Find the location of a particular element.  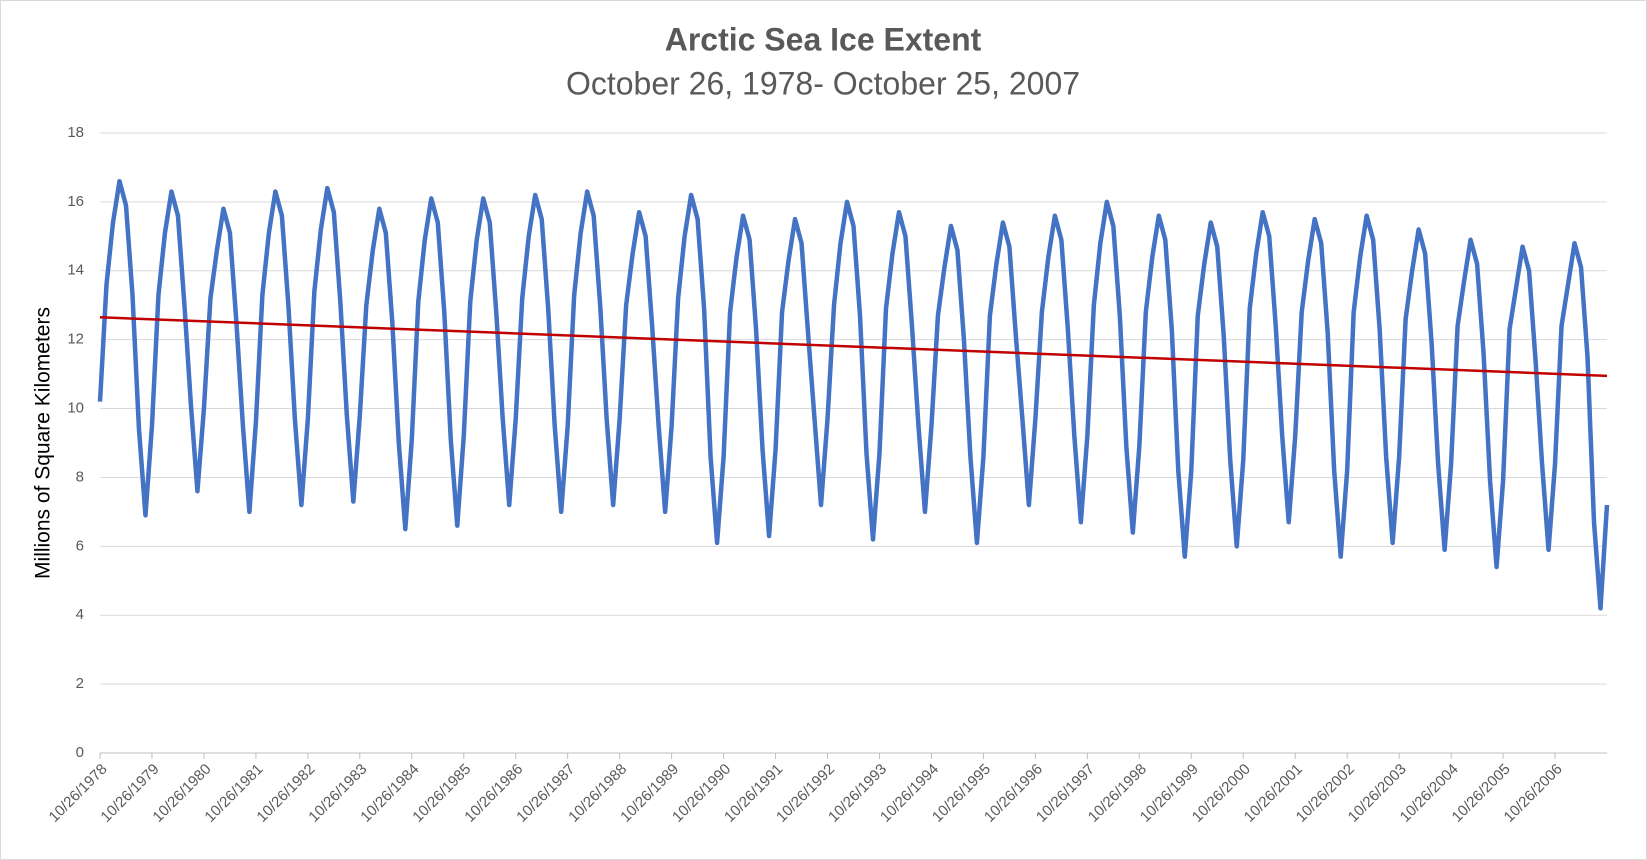

y-tick-label: 14 is located at coordinates (75, 270).